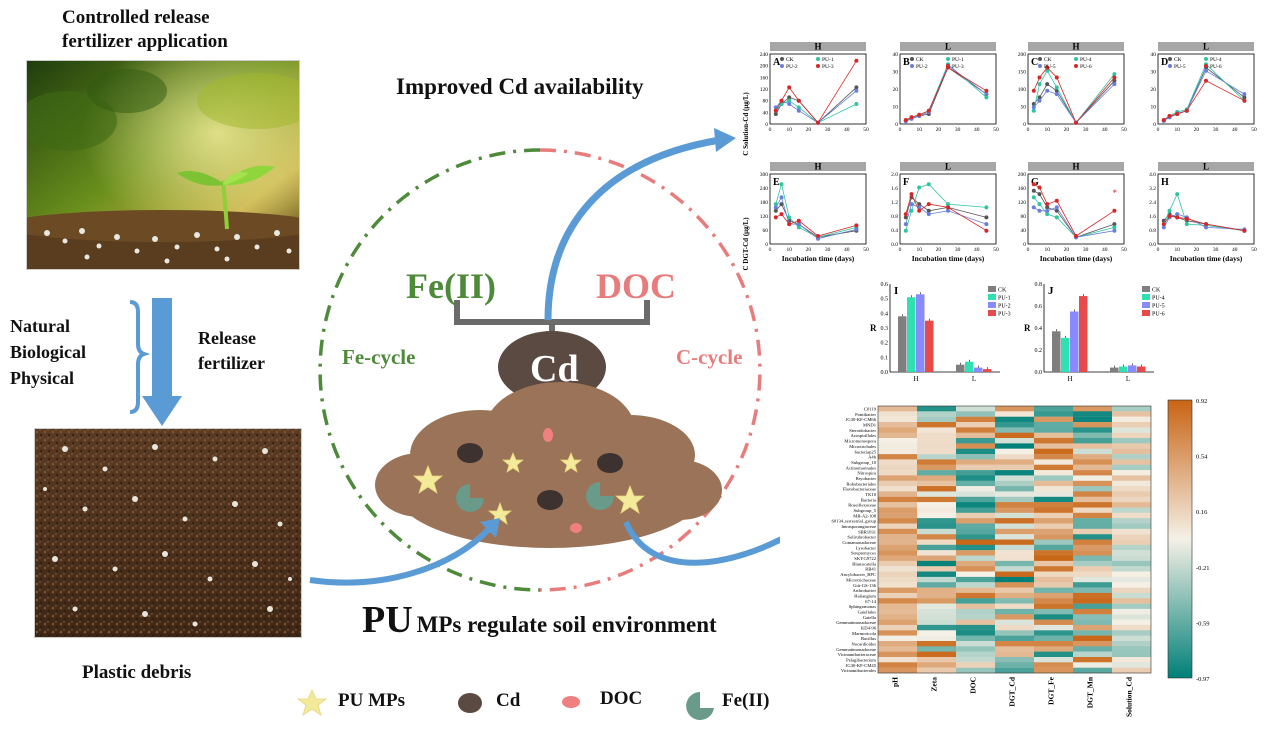  What do you see at coordinates (885, 373) in the screenshot?
I see `y-tick-label: 0.0` at bounding box center [885, 373].